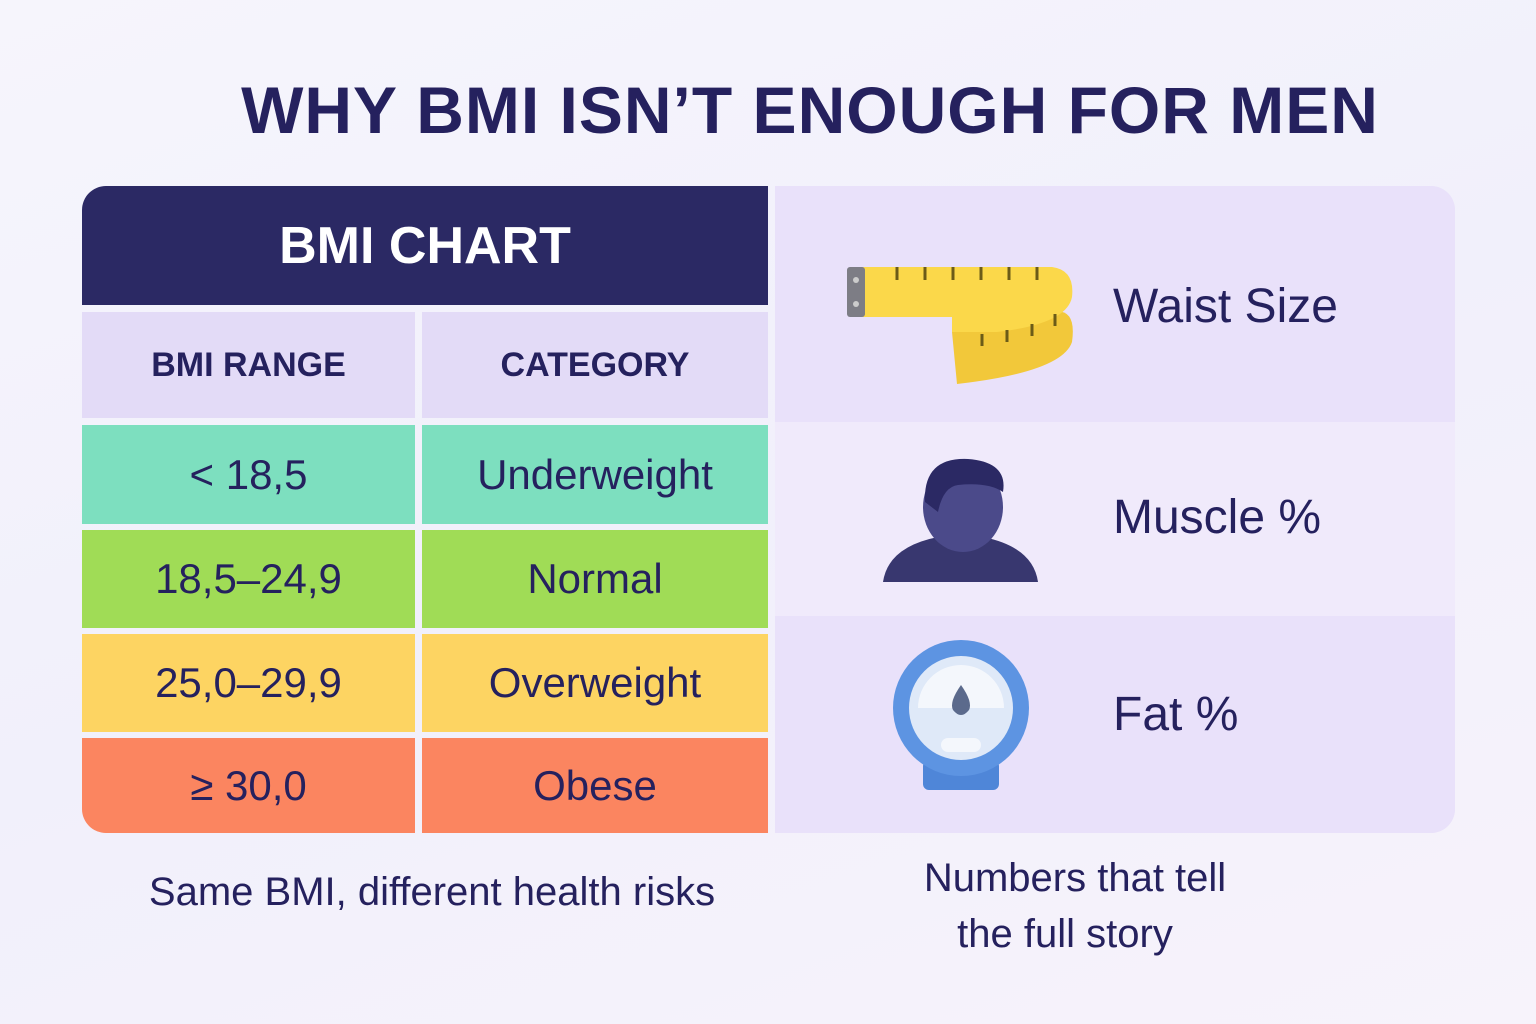 The width and height of the screenshot is (1536, 1024). Describe the element at coordinates (595, 579) in the screenshot. I see `table-cell: Normal` at that location.